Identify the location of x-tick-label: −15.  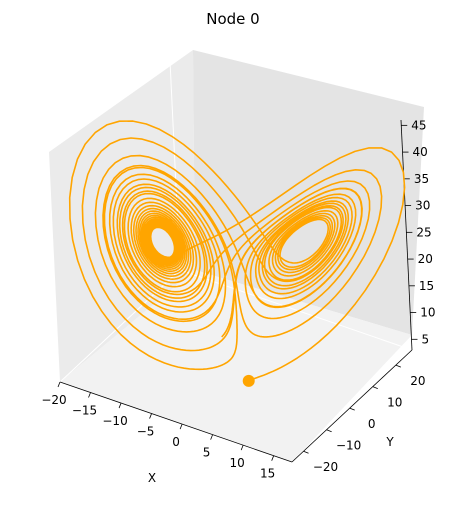
(84, 411).